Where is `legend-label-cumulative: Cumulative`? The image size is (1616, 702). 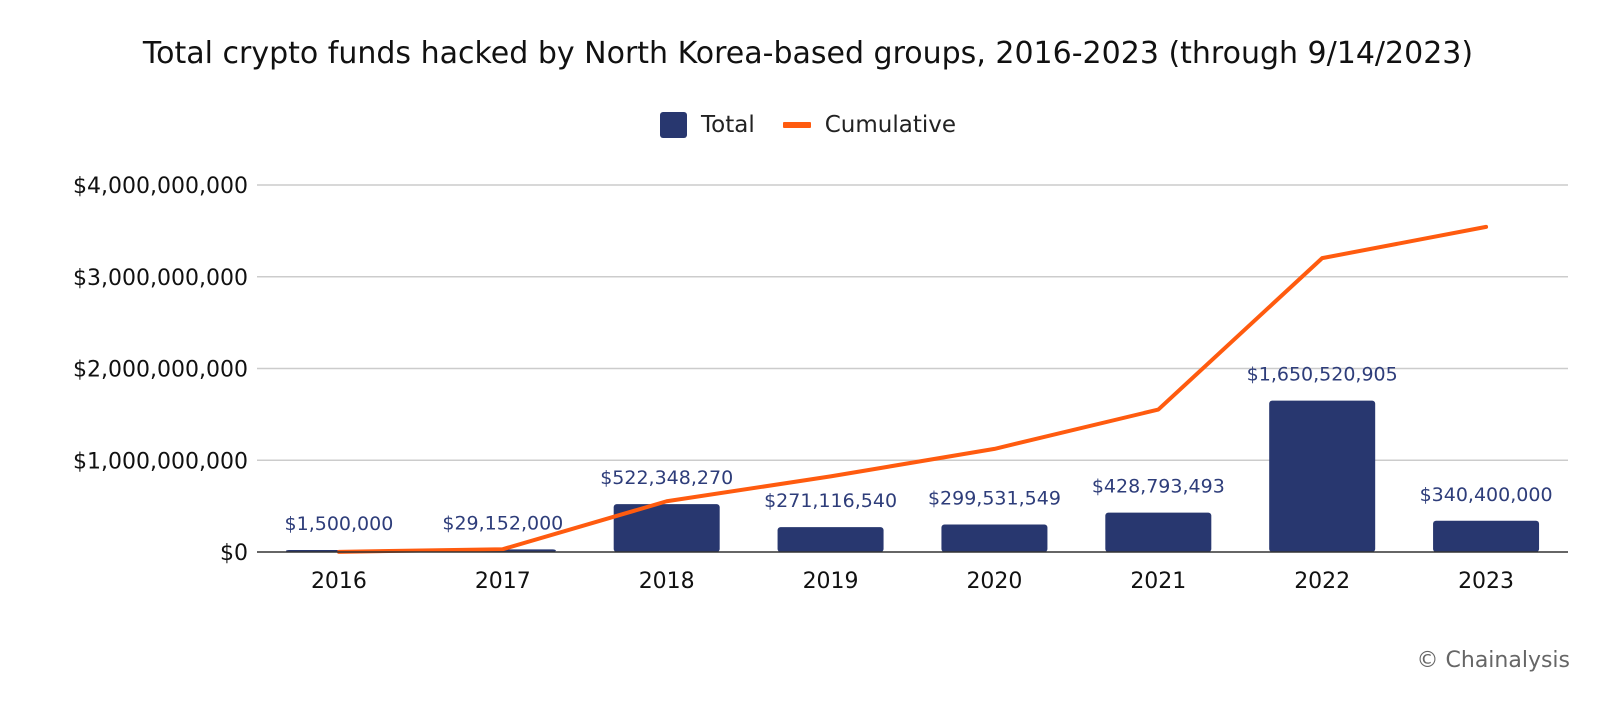
legend-label-cumulative: Cumulative is located at coordinates (890, 125).